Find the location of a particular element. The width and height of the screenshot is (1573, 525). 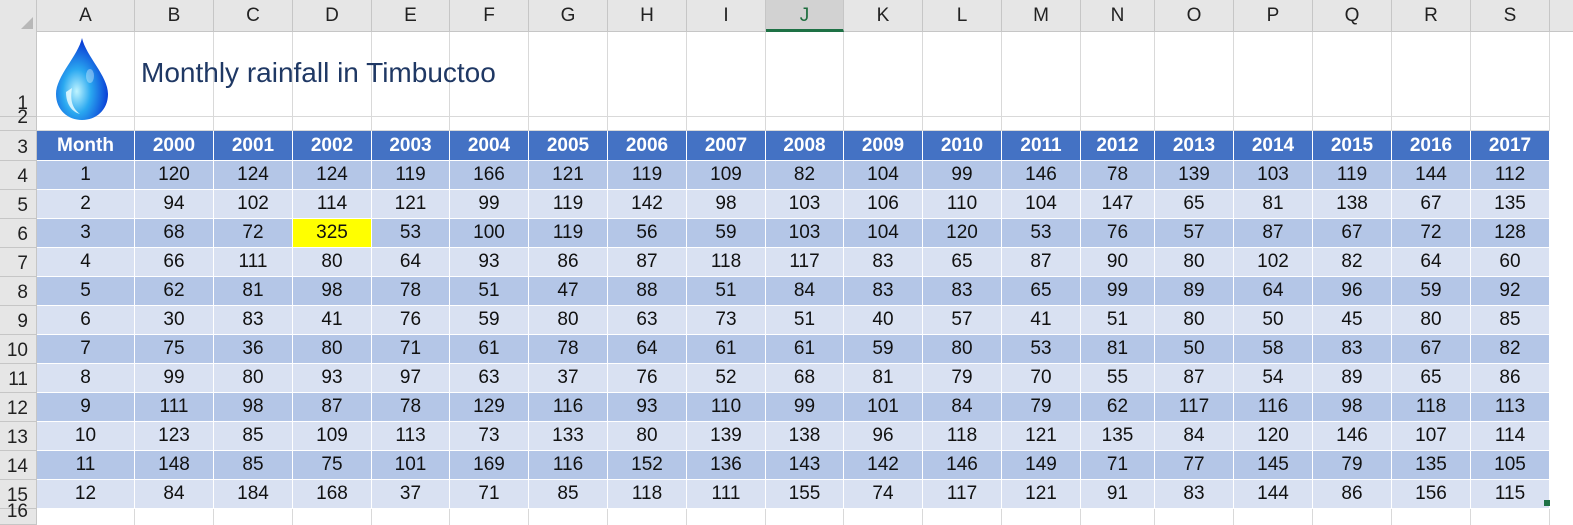

table-cell: 67 is located at coordinates (1431, 349).